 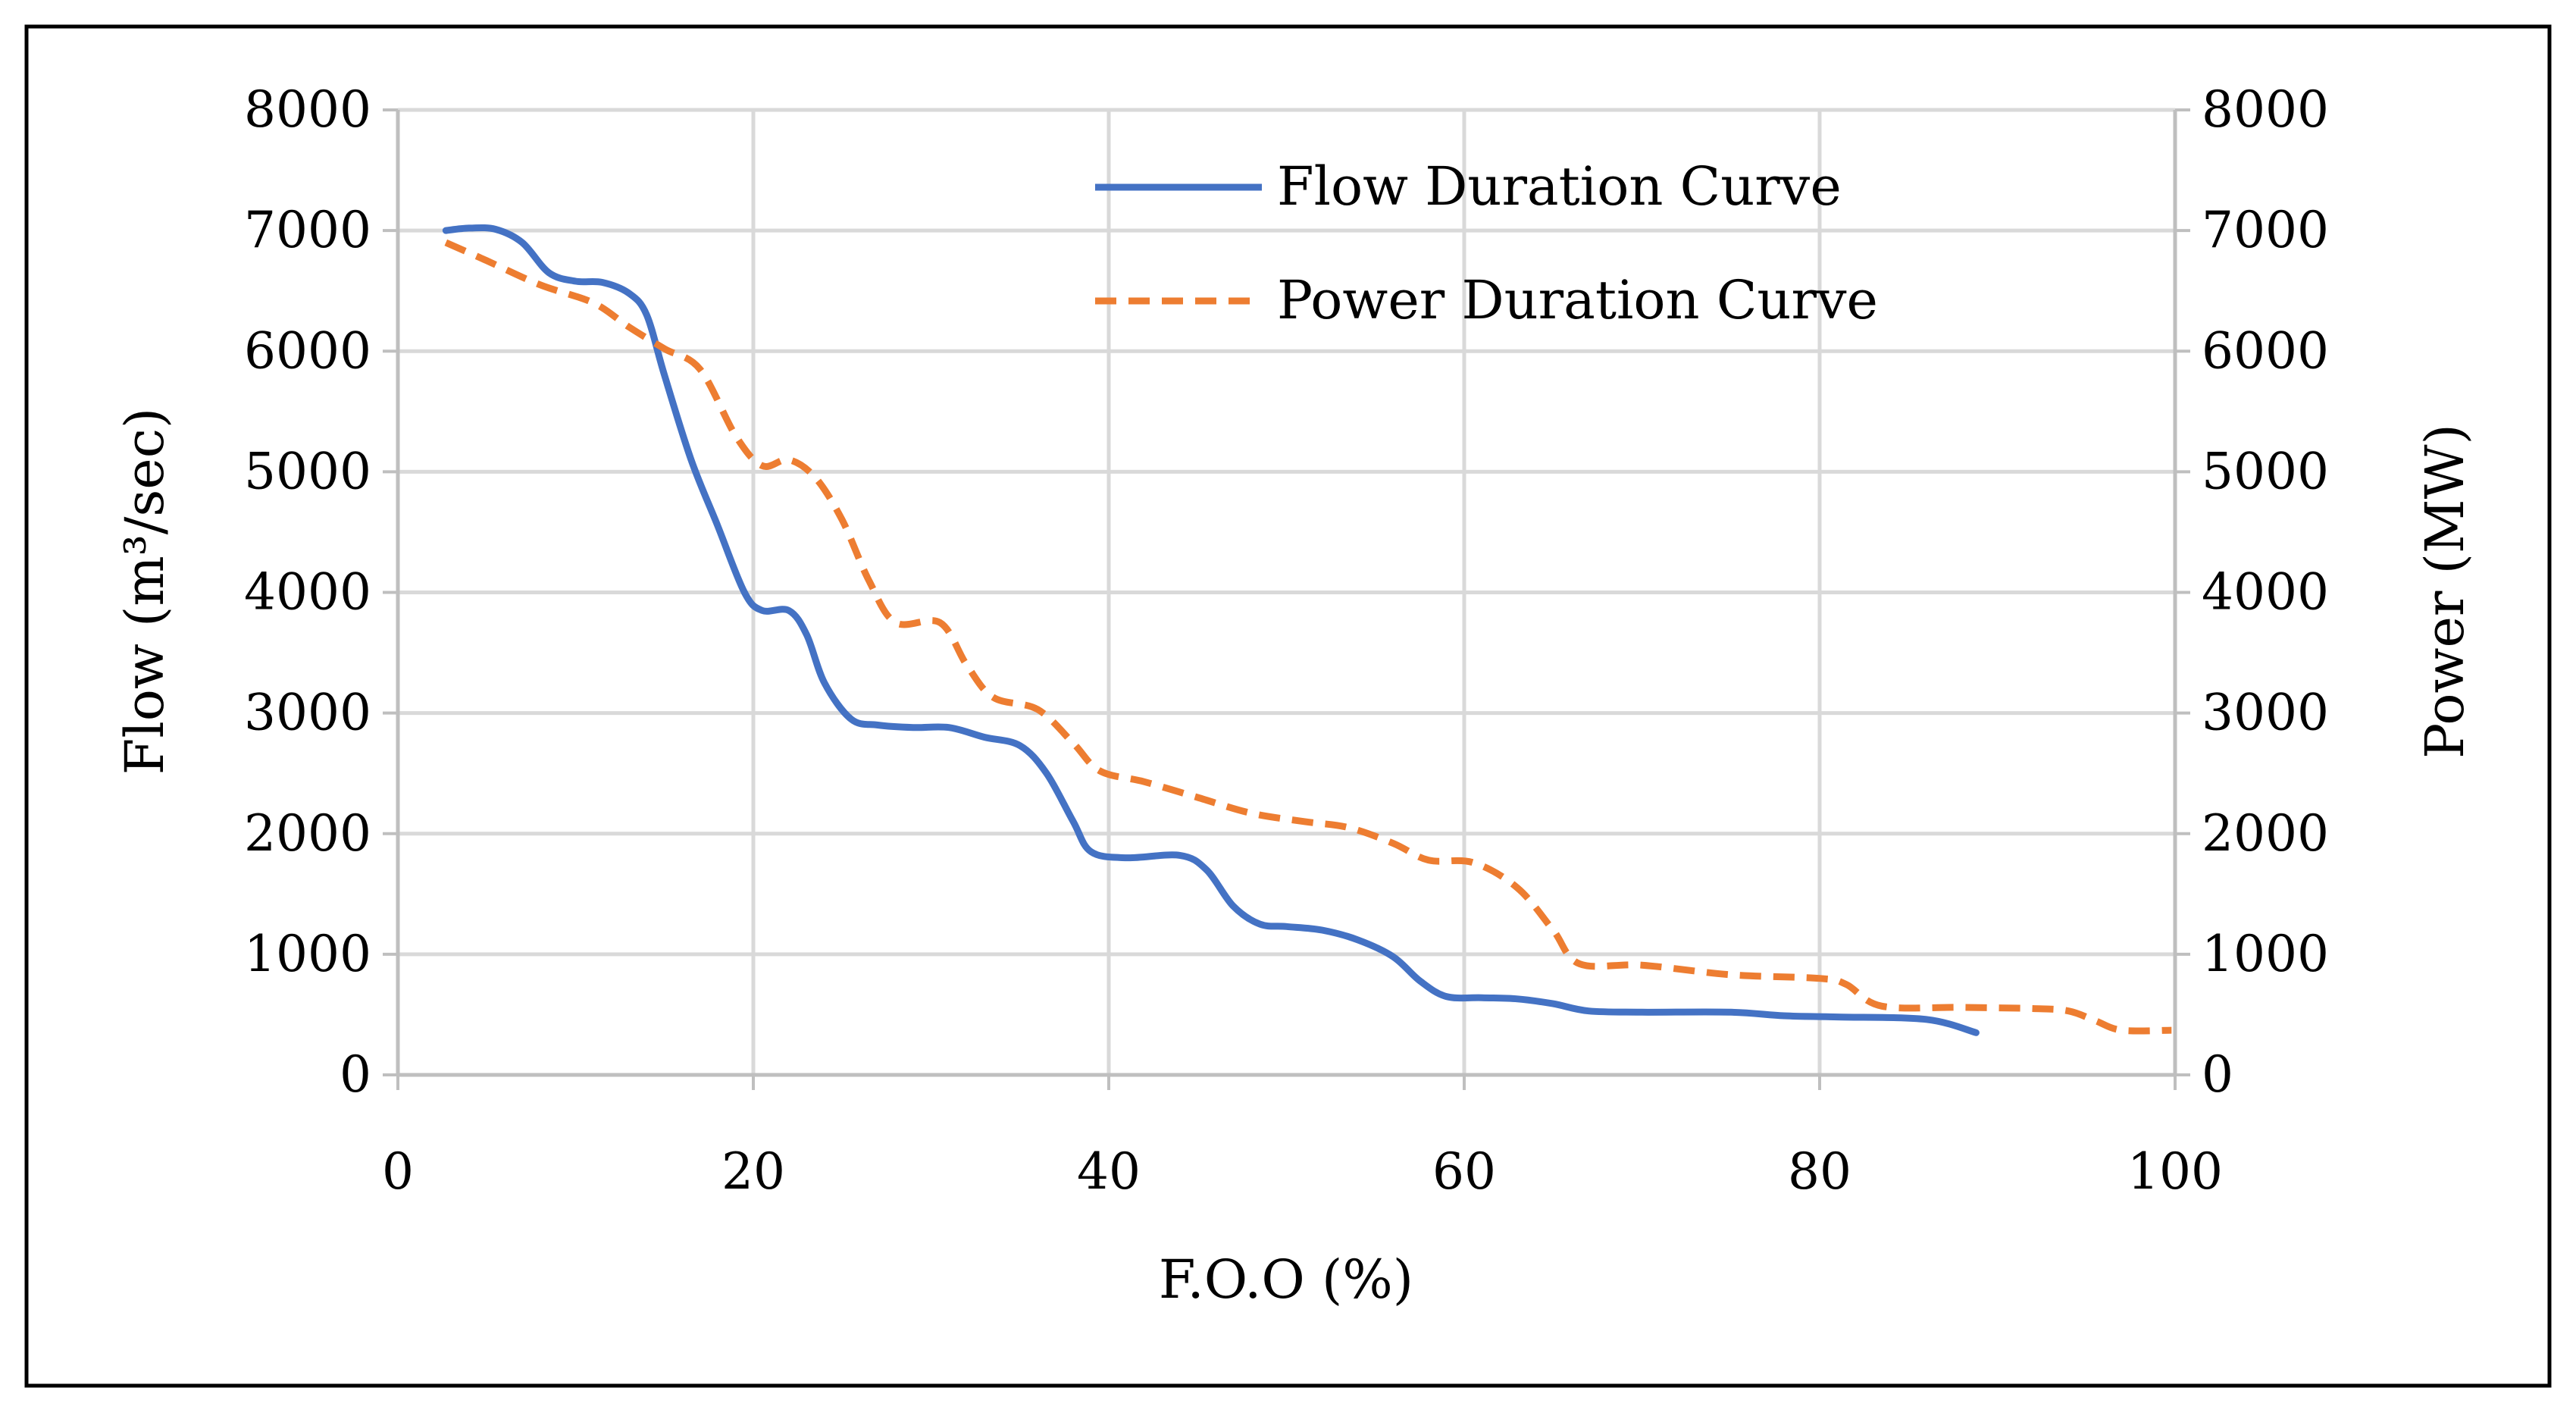 I want to click on y-tick-label-left: 2000, so click(x=307, y=833).